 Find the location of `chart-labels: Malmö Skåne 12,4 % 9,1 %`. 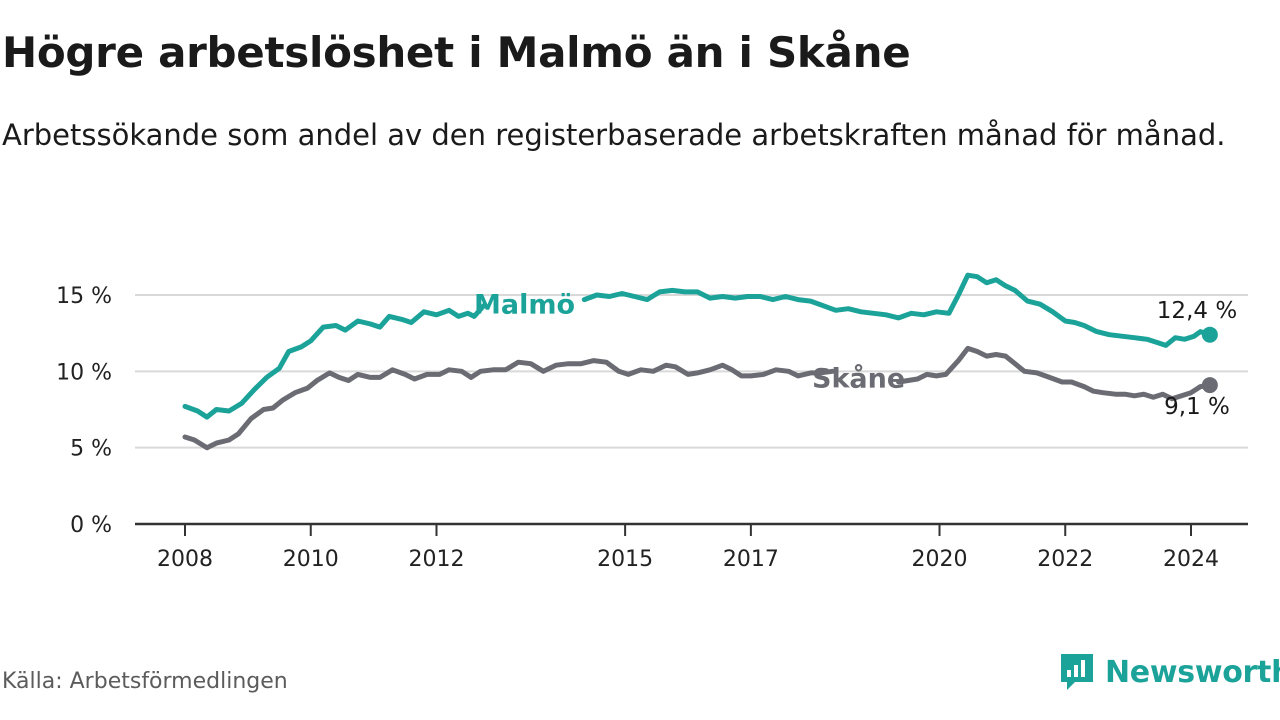

chart-labels: Malmö Skåne 12,4 % 9,1 % is located at coordinates (855, 354).